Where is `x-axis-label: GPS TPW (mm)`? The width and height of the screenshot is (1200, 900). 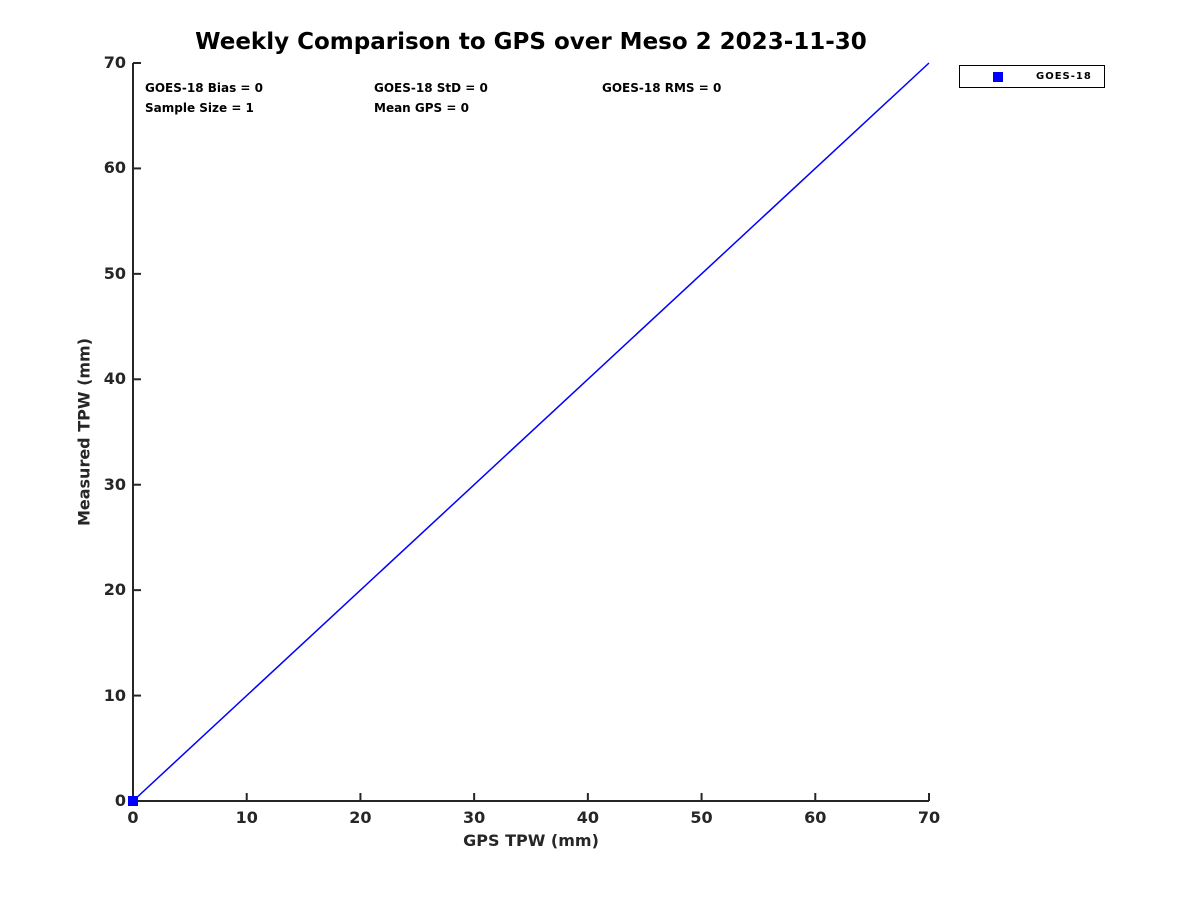
x-axis-label: GPS TPW (mm) is located at coordinates (531, 840).